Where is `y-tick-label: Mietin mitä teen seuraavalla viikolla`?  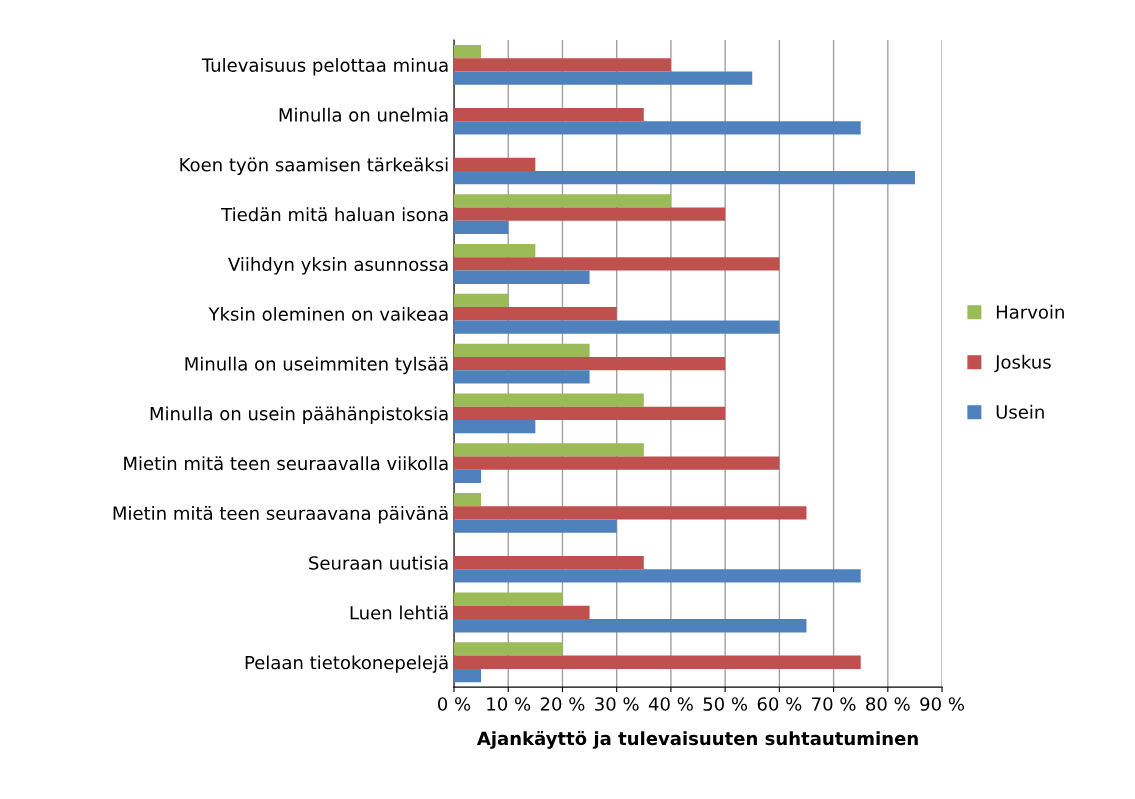 y-tick-label: Mietin mitä teen seuraavalla viikolla is located at coordinates (286, 463).